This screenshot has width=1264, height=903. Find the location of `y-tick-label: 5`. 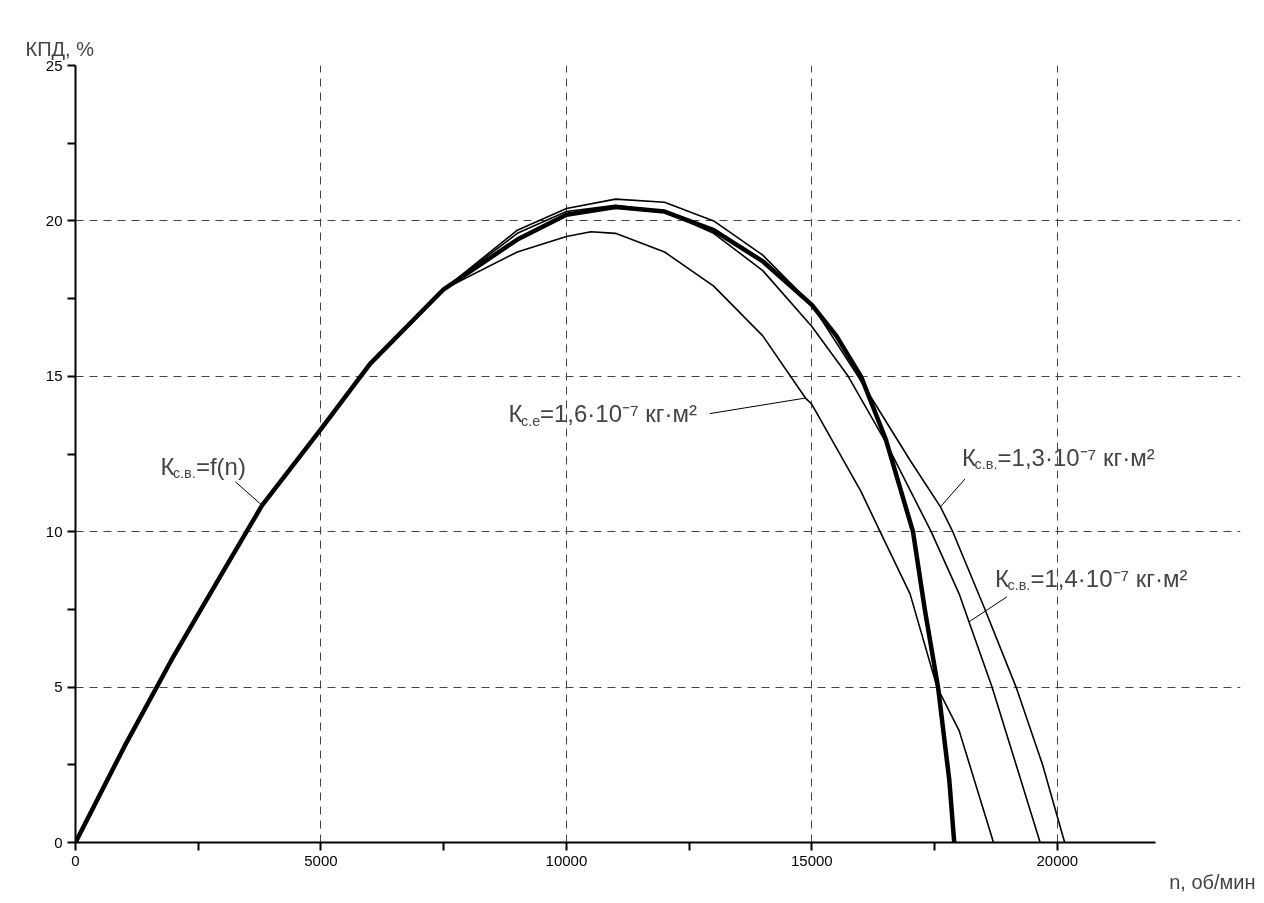

y-tick-label: 5 is located at coordinates (58, 687).